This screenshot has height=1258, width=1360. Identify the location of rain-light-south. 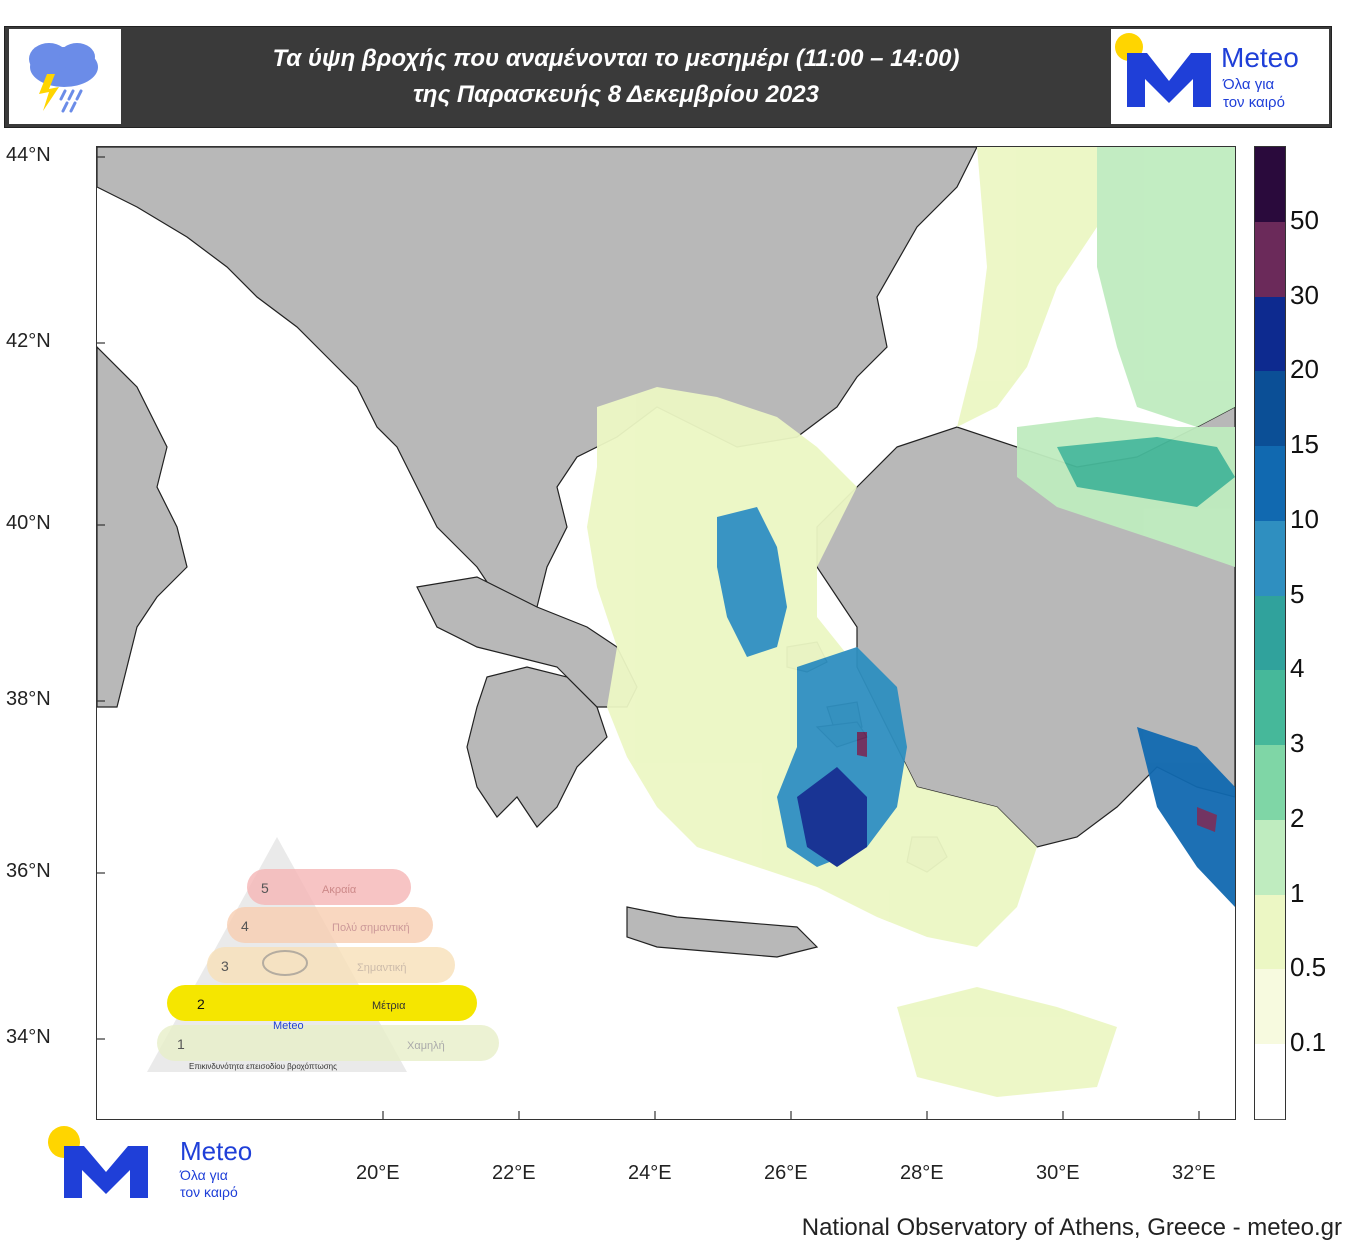
(1007, 1042).